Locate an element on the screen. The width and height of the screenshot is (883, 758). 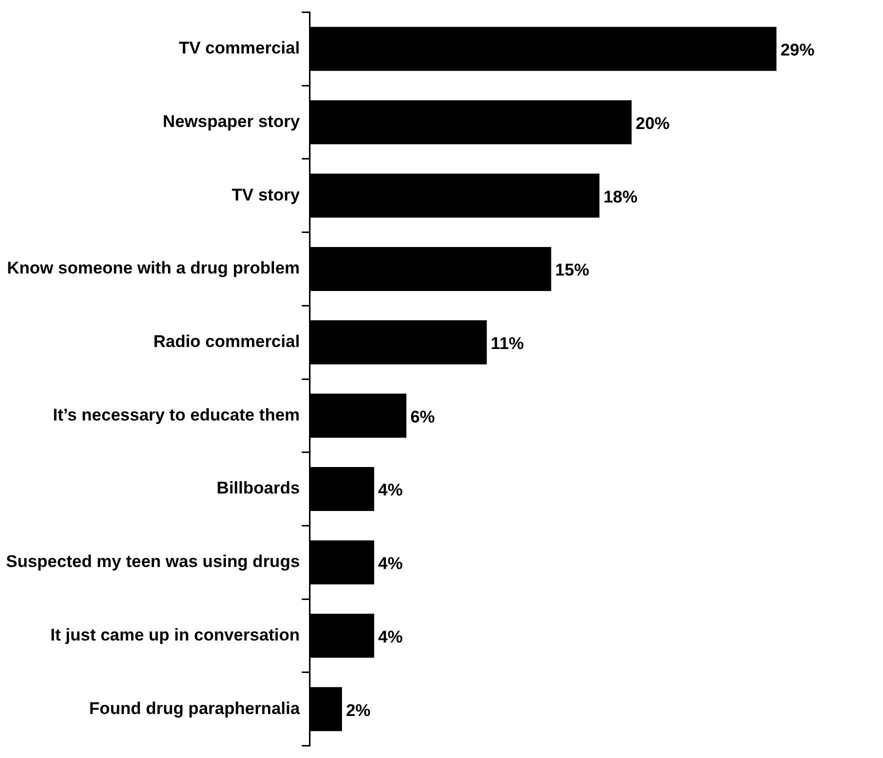
y-tick-label: TV commercial is located at coordinates (239, 48).